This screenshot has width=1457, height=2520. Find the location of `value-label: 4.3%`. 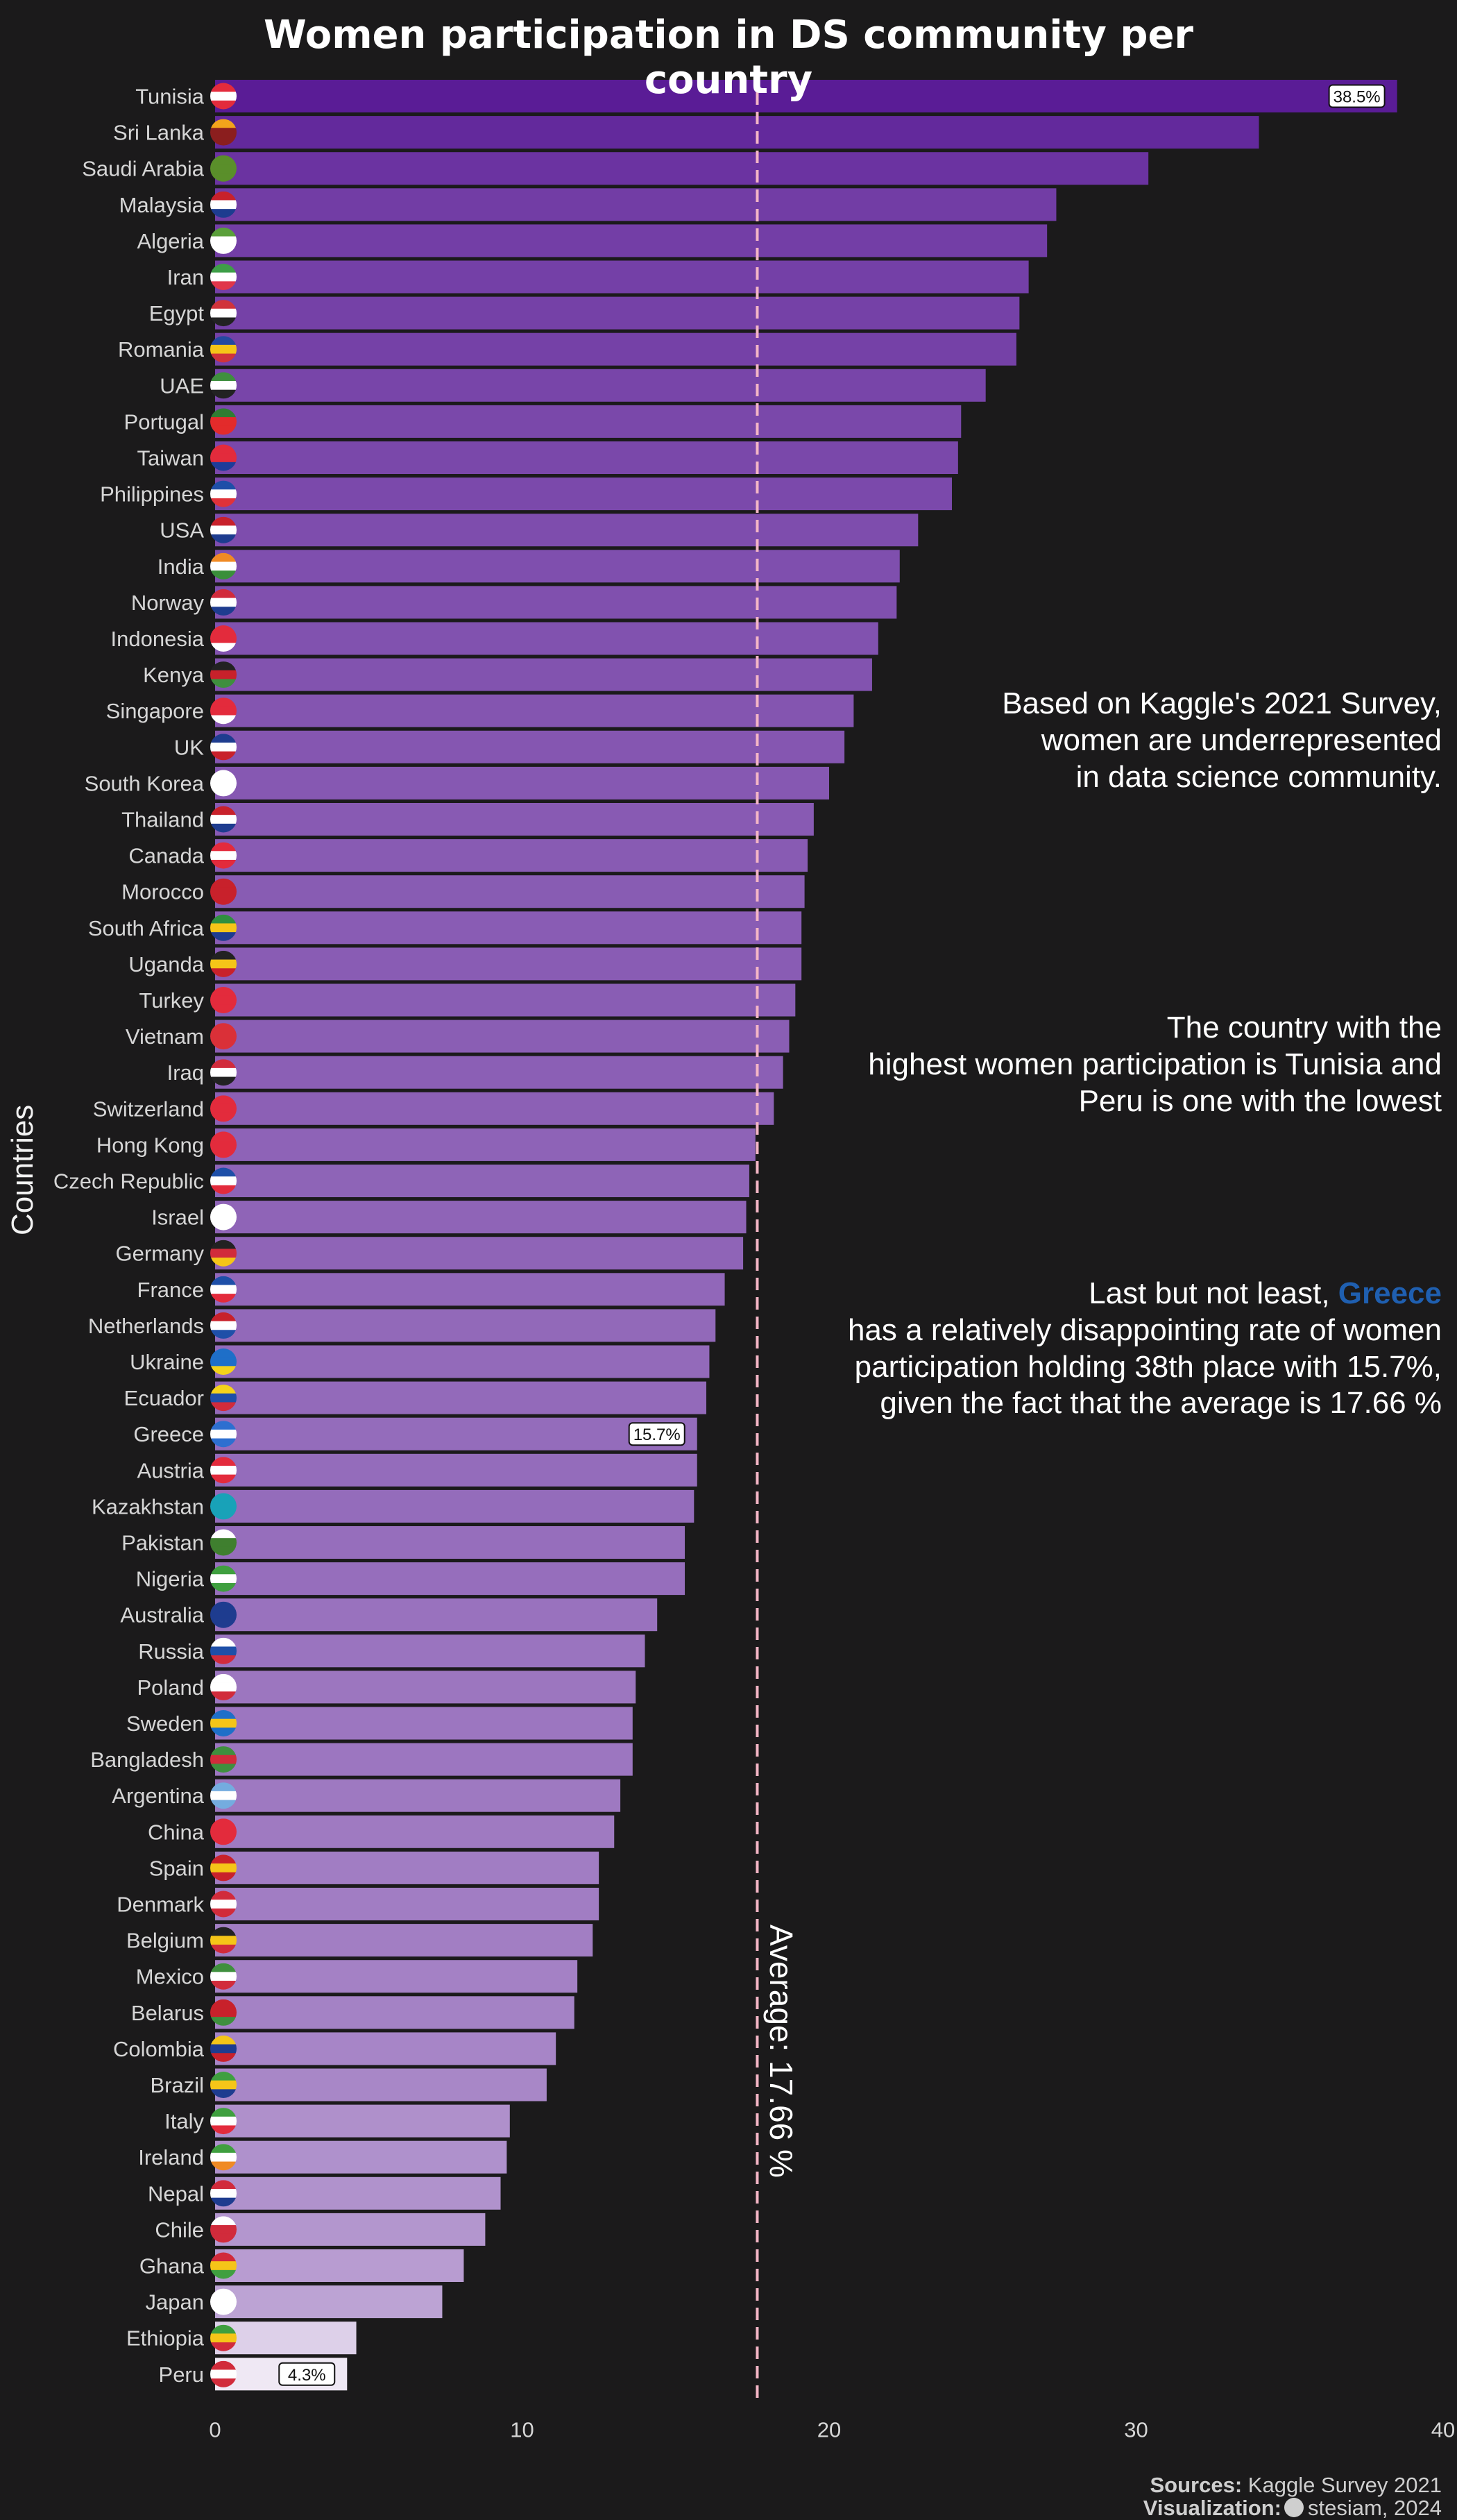

value-label: 4.3% is located at coordinates (307, 2375).